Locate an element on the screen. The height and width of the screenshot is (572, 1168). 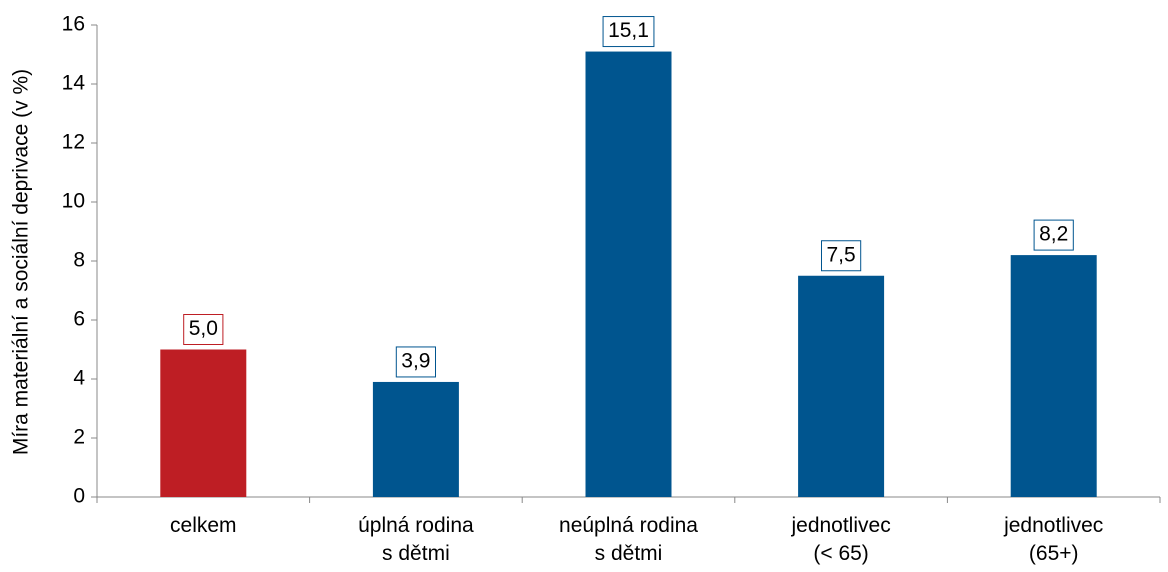
x-tick-label: úplná rodina s dětmi is located at coordinates (416, 539).